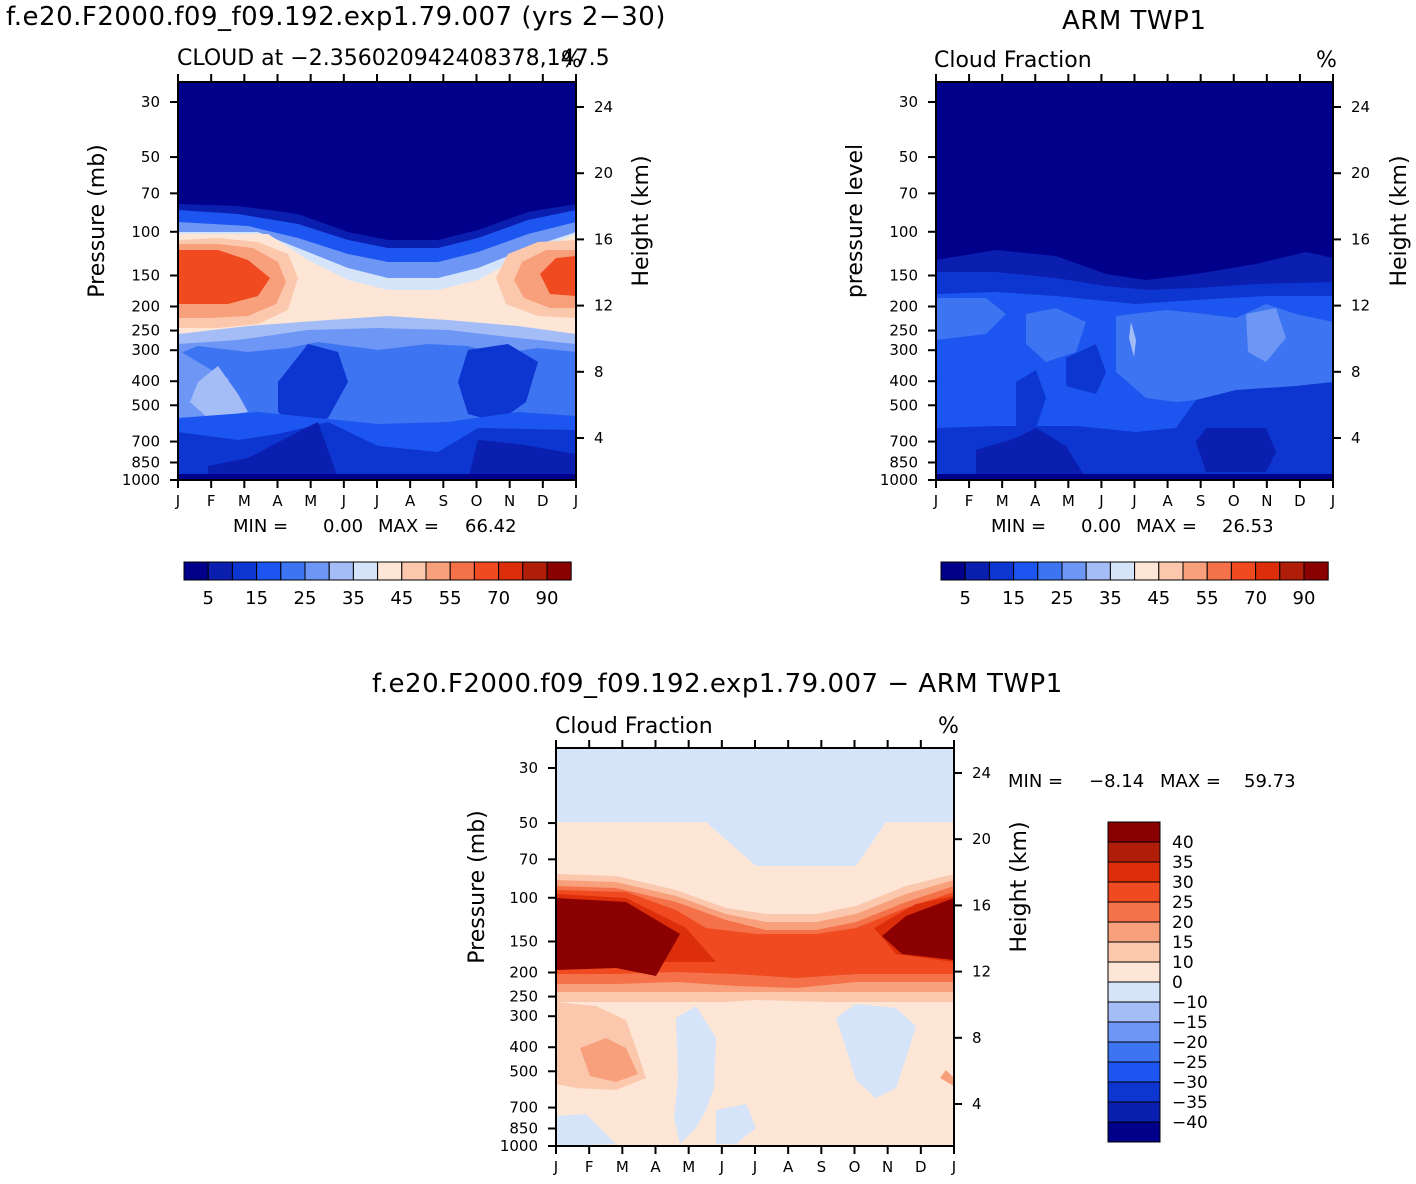 This screenshot has height=1184, width=1416. Describe the element at coordinates (528, 768) in the screenshot. I see `pressure-tick-label: 30` at that location.